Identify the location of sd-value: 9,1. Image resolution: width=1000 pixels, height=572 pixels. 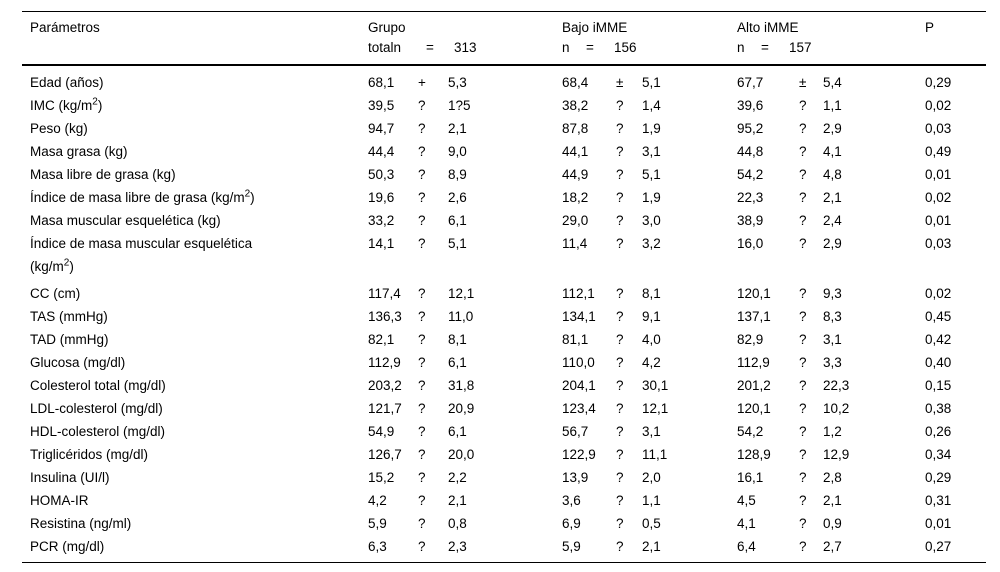
(651, 316).